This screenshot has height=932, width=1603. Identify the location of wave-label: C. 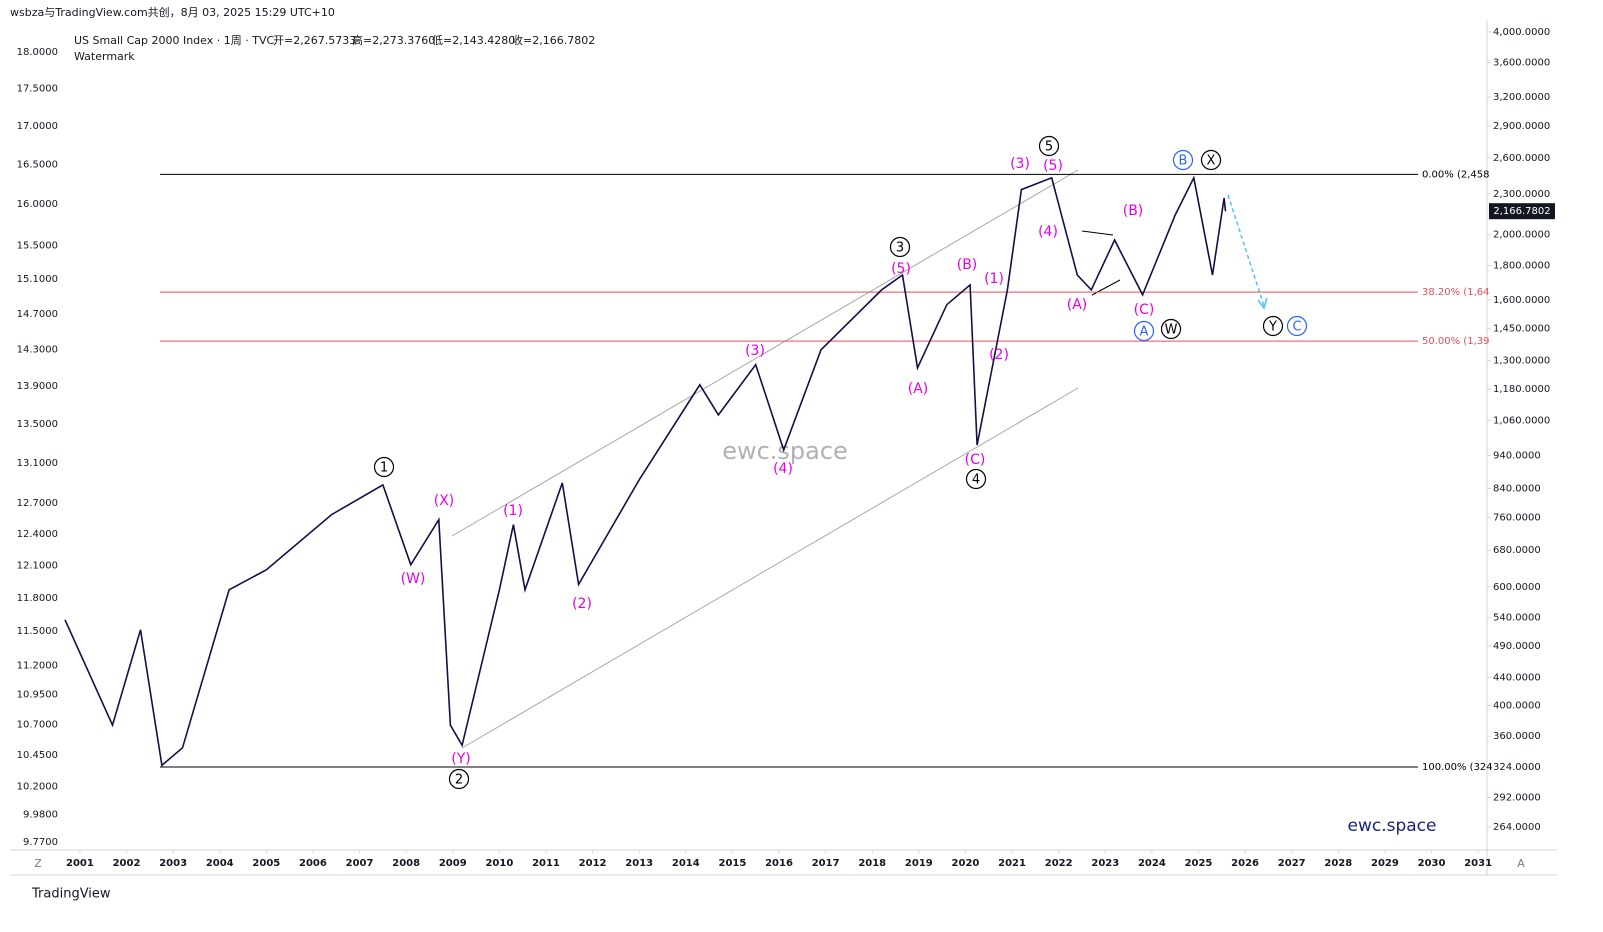
(1296, 327).